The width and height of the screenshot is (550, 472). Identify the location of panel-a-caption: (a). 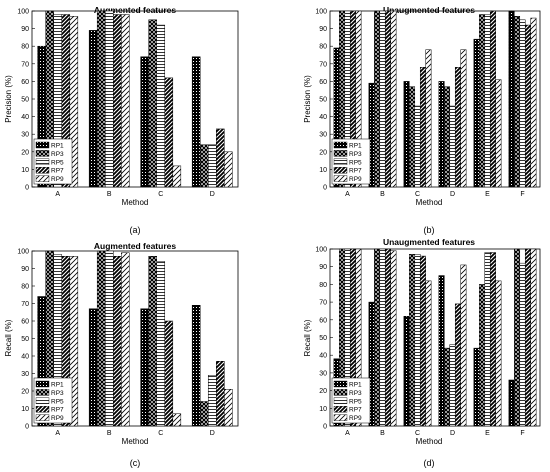
(135, 230).